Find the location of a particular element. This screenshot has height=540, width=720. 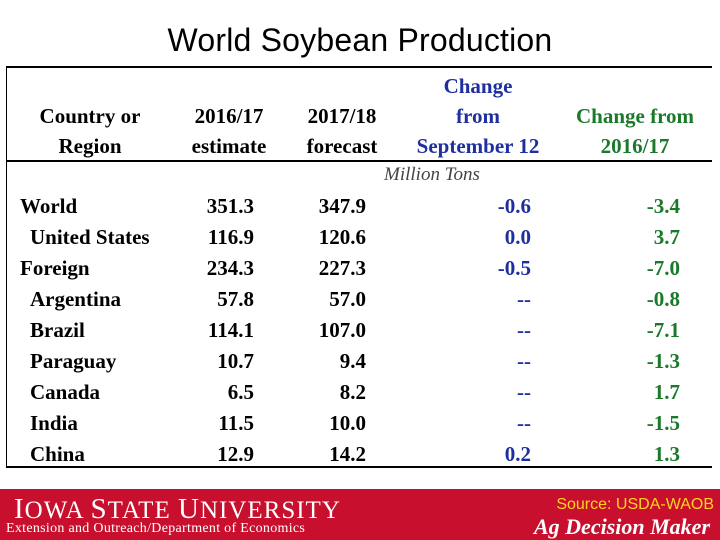

table-row: China 12.9 14.2 0.2 1.3 is located at coordinates (360, 454).